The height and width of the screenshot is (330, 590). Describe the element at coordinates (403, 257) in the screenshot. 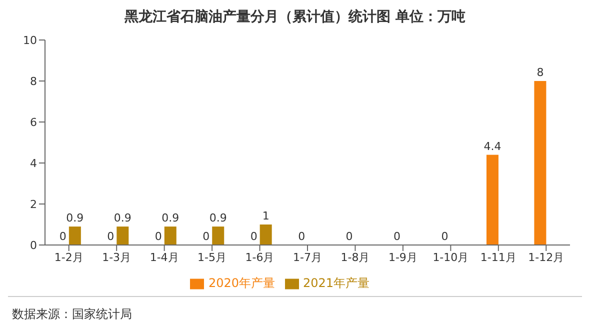

I see `x-tick-label: 1-9月` at that location.